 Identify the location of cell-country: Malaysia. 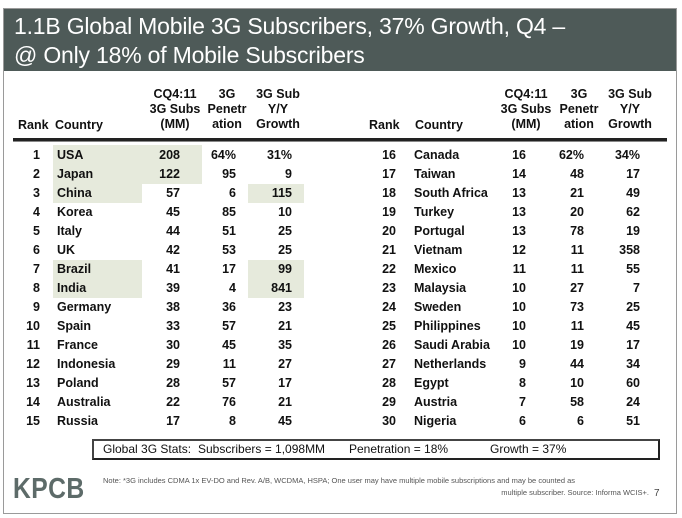
(440, 288).